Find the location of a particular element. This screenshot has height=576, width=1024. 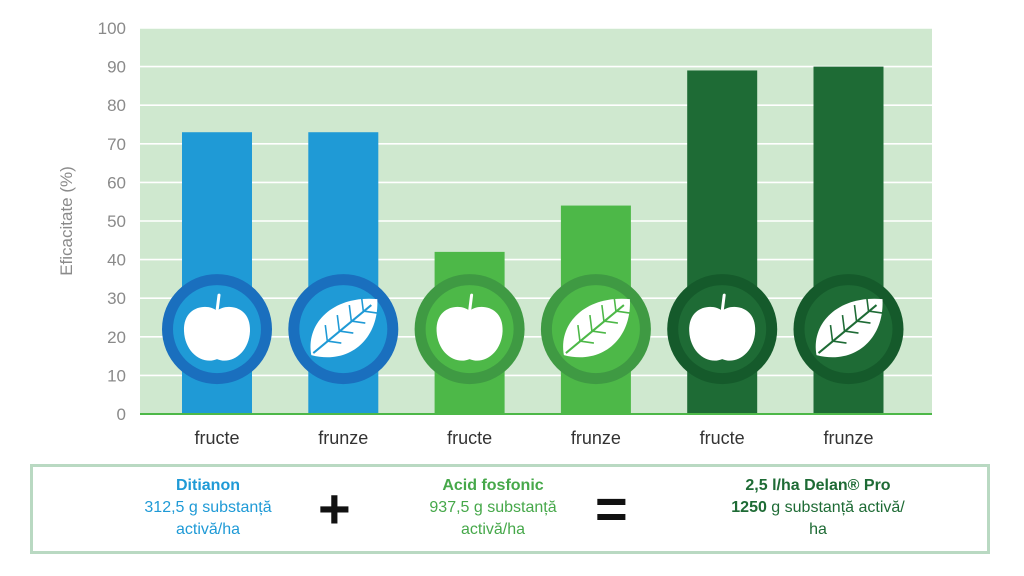

bar-icons is located at coordinates (533, 329).